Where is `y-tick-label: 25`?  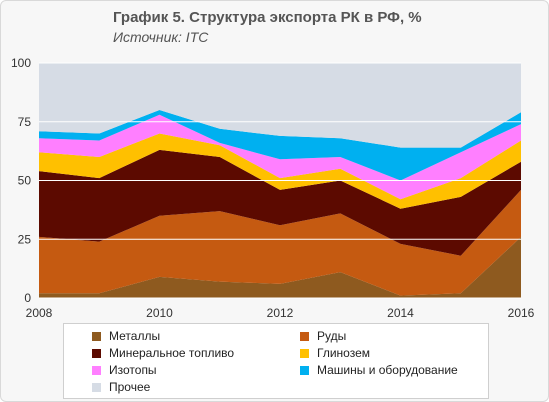 y-tick-label: 25 is located at coordinates (25, 239).